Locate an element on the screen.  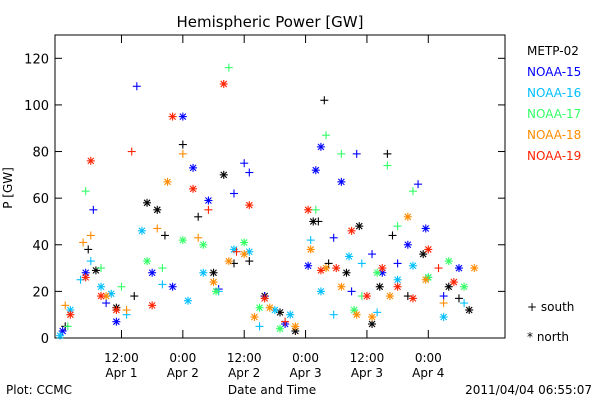
x-tick-date: Apr 1 is located at coordinates (121, 373).